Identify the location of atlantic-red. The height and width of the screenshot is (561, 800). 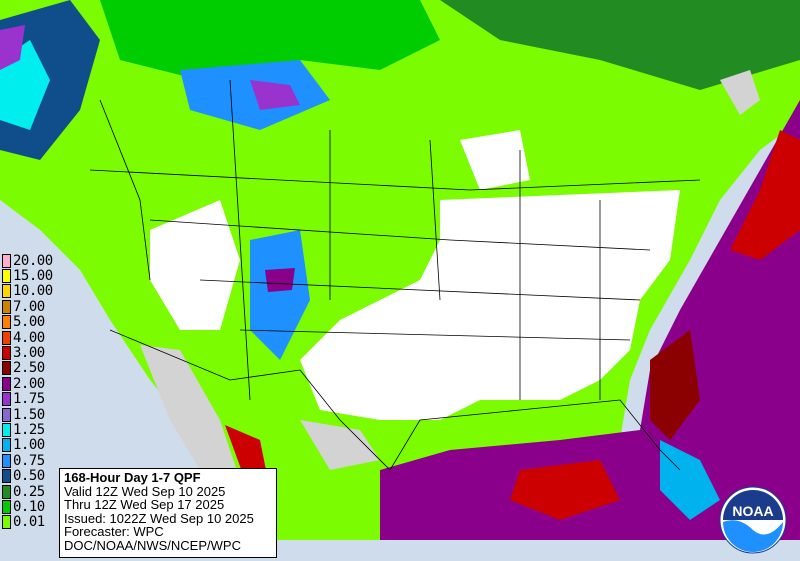
(765, 195).